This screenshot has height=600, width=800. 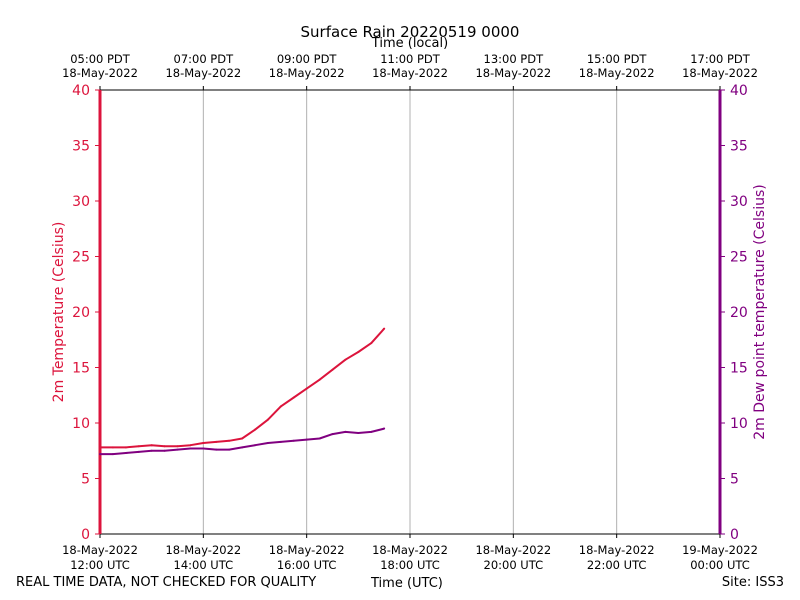 What do you see at coordinates (720, 59) in the screenshot?
I see `top-tick-label-time: 17:00 PDT` at bounding box center [720, 59].